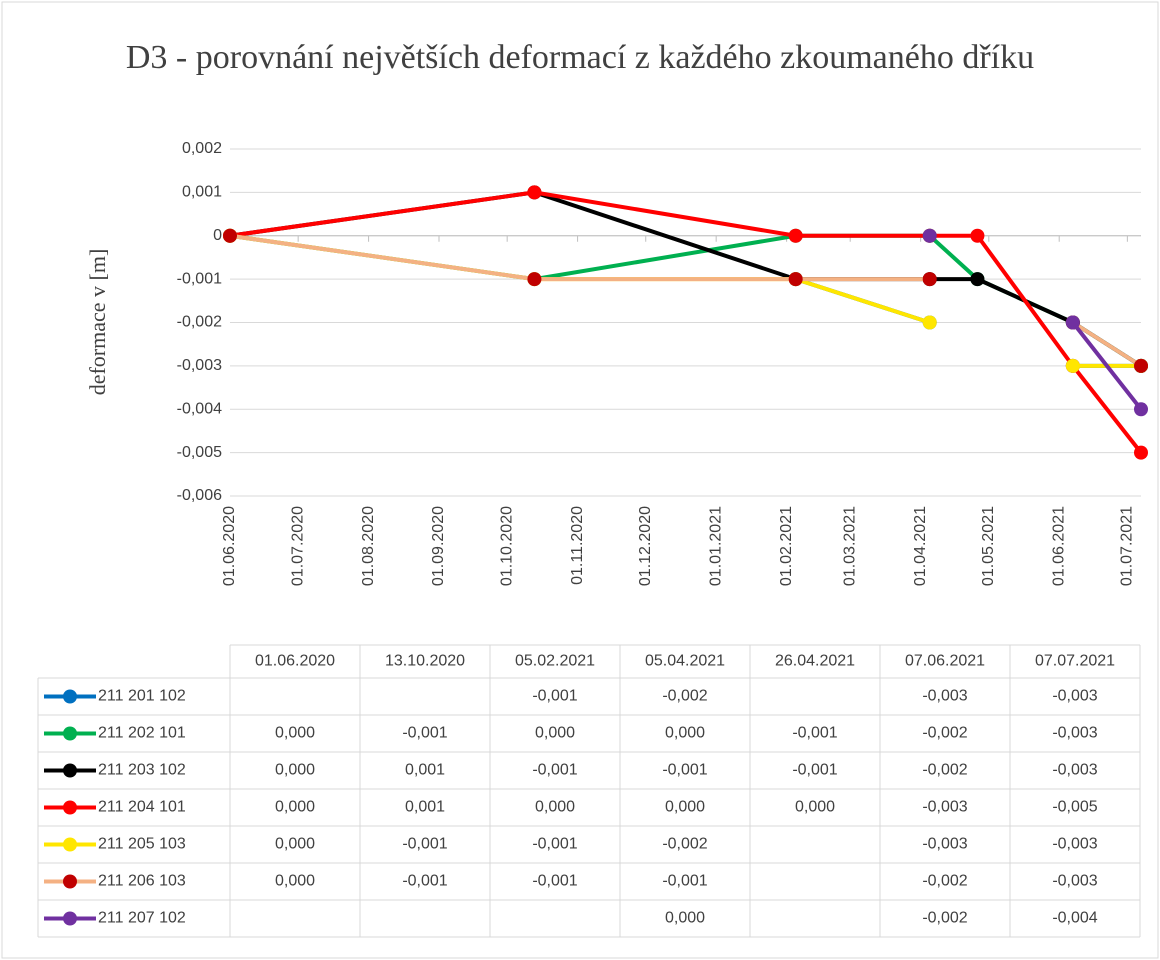 This screenshot has width=1160, height=960. What do you see at coordinates (645, 546) in the screenshot?
I see `x-tick-label: 01.12.2020` at bounding box center [645, 546].